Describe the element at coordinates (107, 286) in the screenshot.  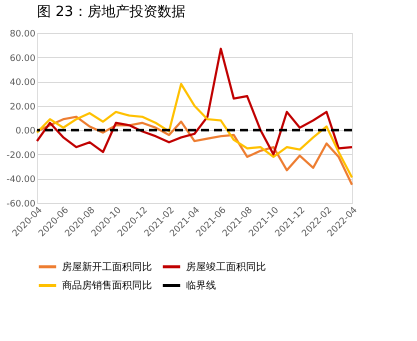
I see `legend-label: 商品房销售面积同比` at that location.